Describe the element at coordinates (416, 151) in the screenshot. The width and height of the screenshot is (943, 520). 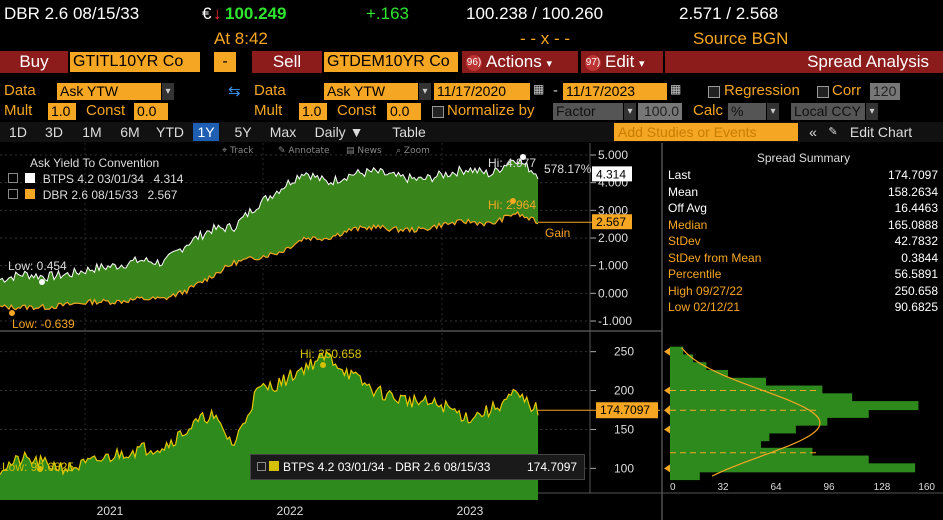
I see `zoom-label: Zoom` at that location.